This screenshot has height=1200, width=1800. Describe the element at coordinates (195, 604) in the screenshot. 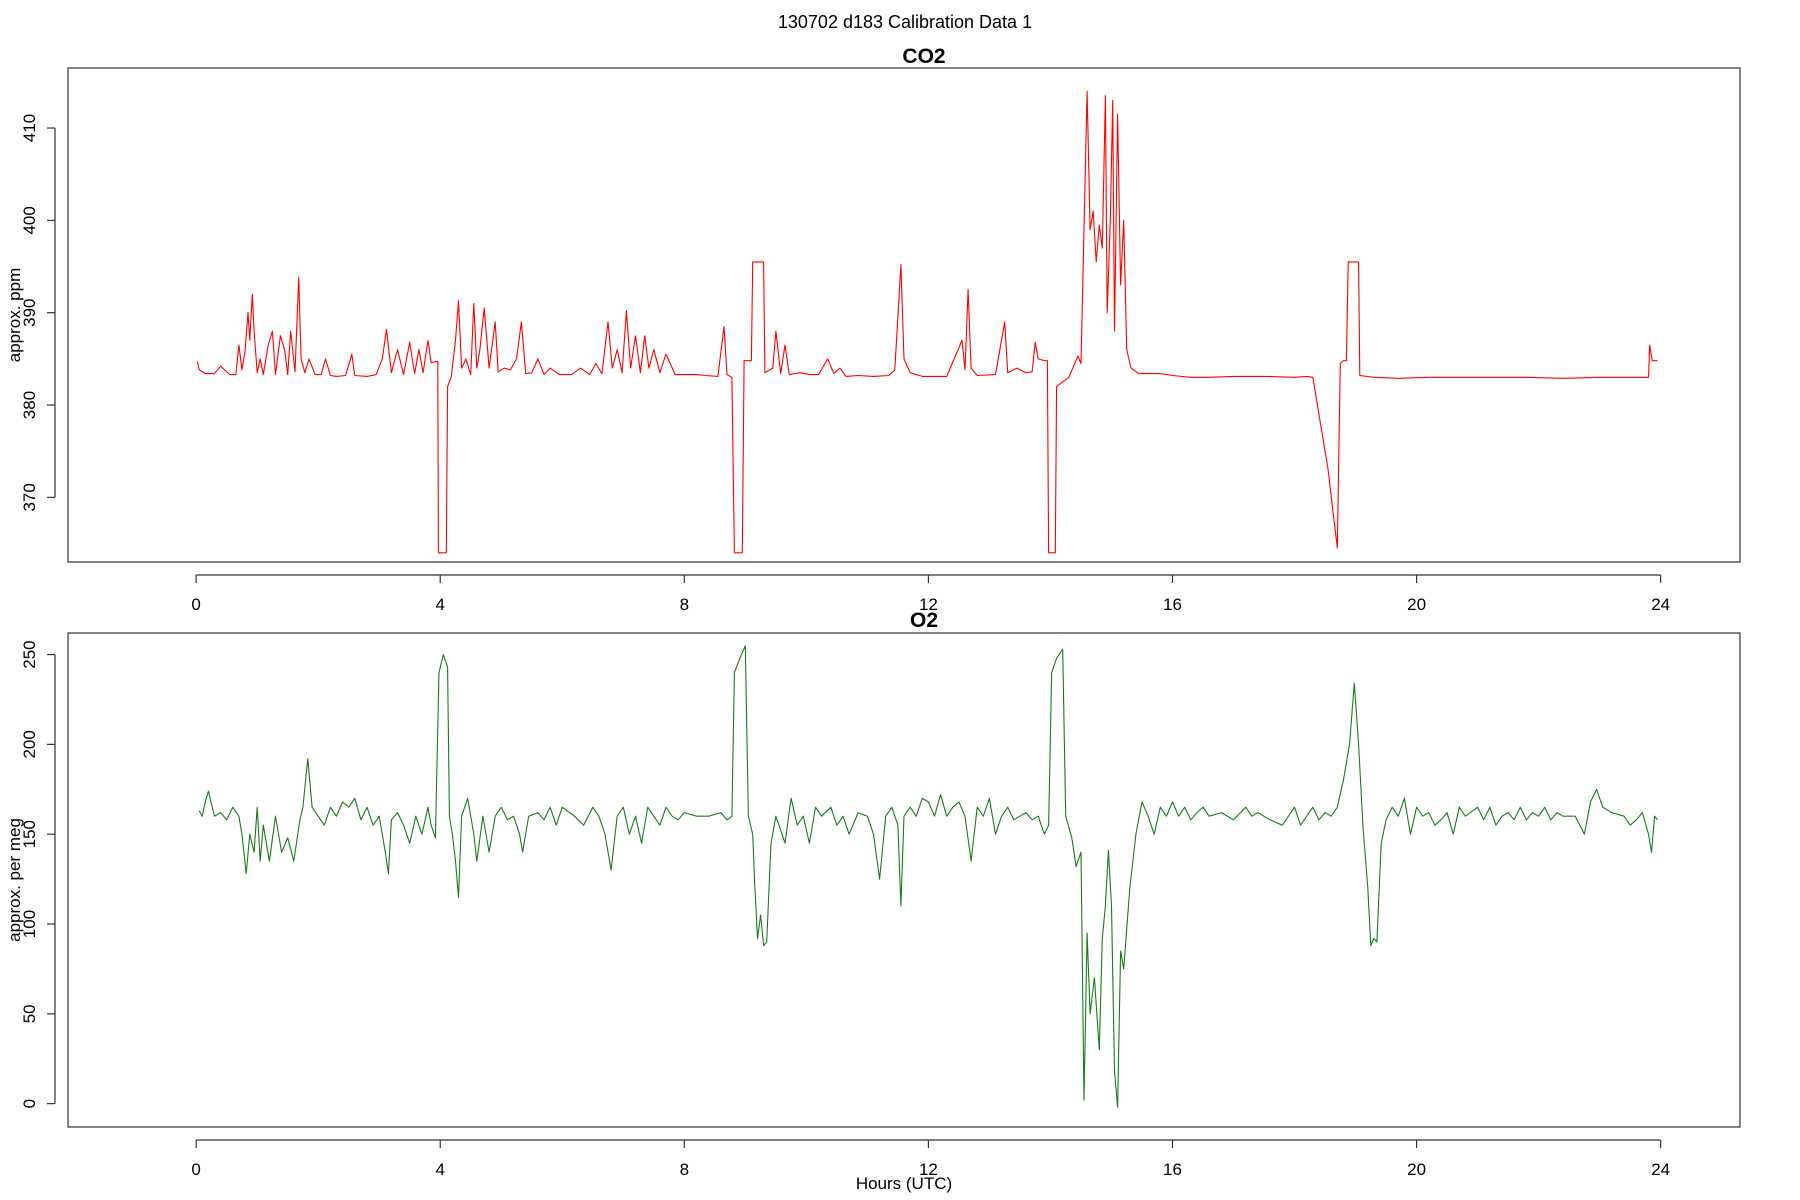

I see `co2-x-tick-label: 0` at that location.